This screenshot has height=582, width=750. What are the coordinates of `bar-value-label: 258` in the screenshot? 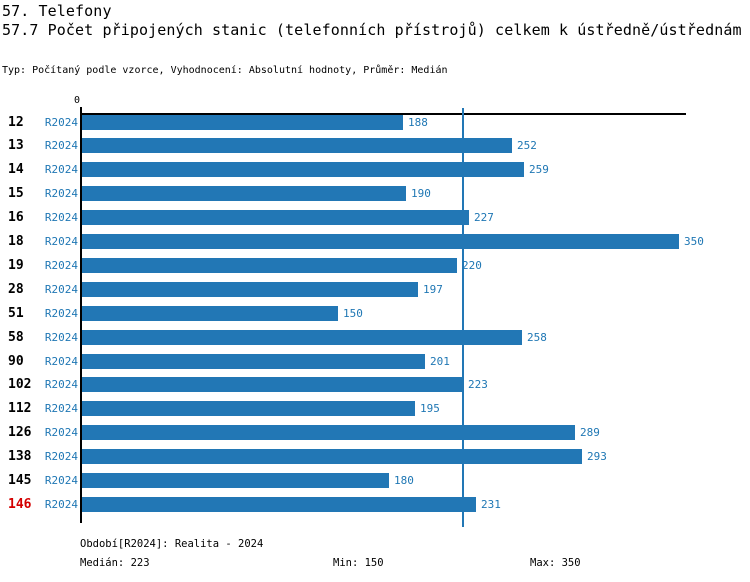 It's located at (537, 337).